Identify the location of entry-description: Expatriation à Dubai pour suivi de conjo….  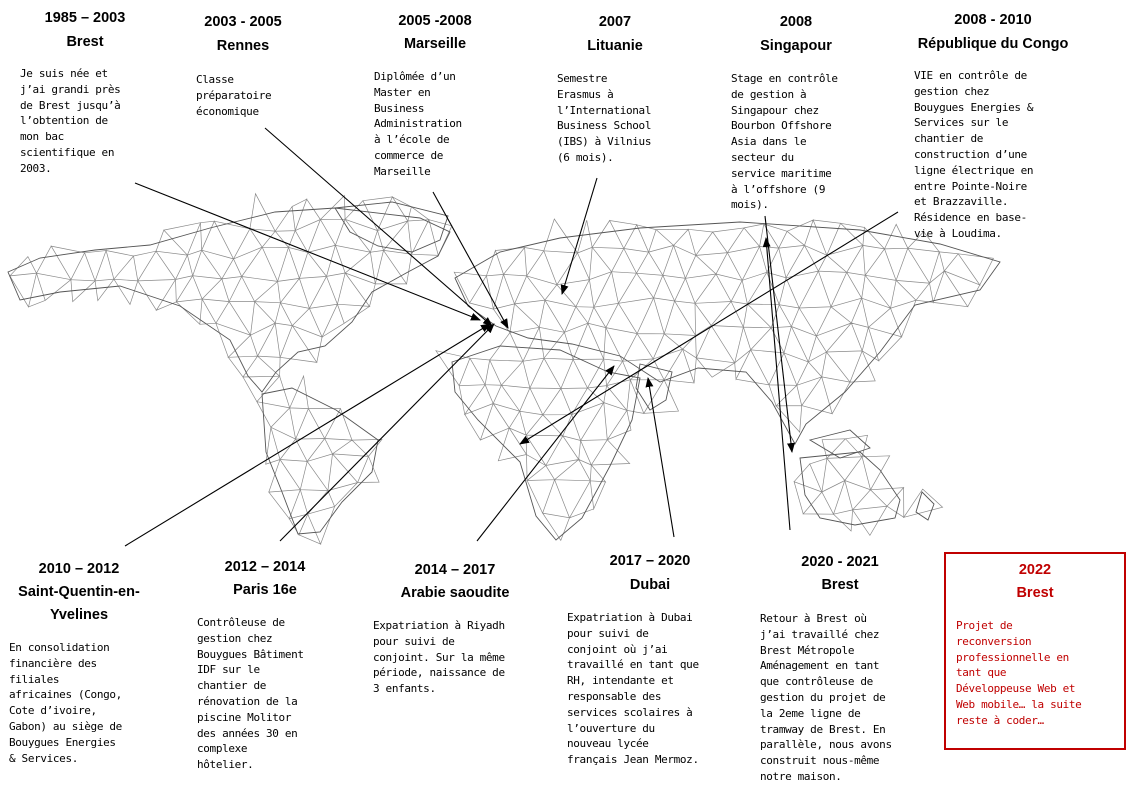
(633, 689).